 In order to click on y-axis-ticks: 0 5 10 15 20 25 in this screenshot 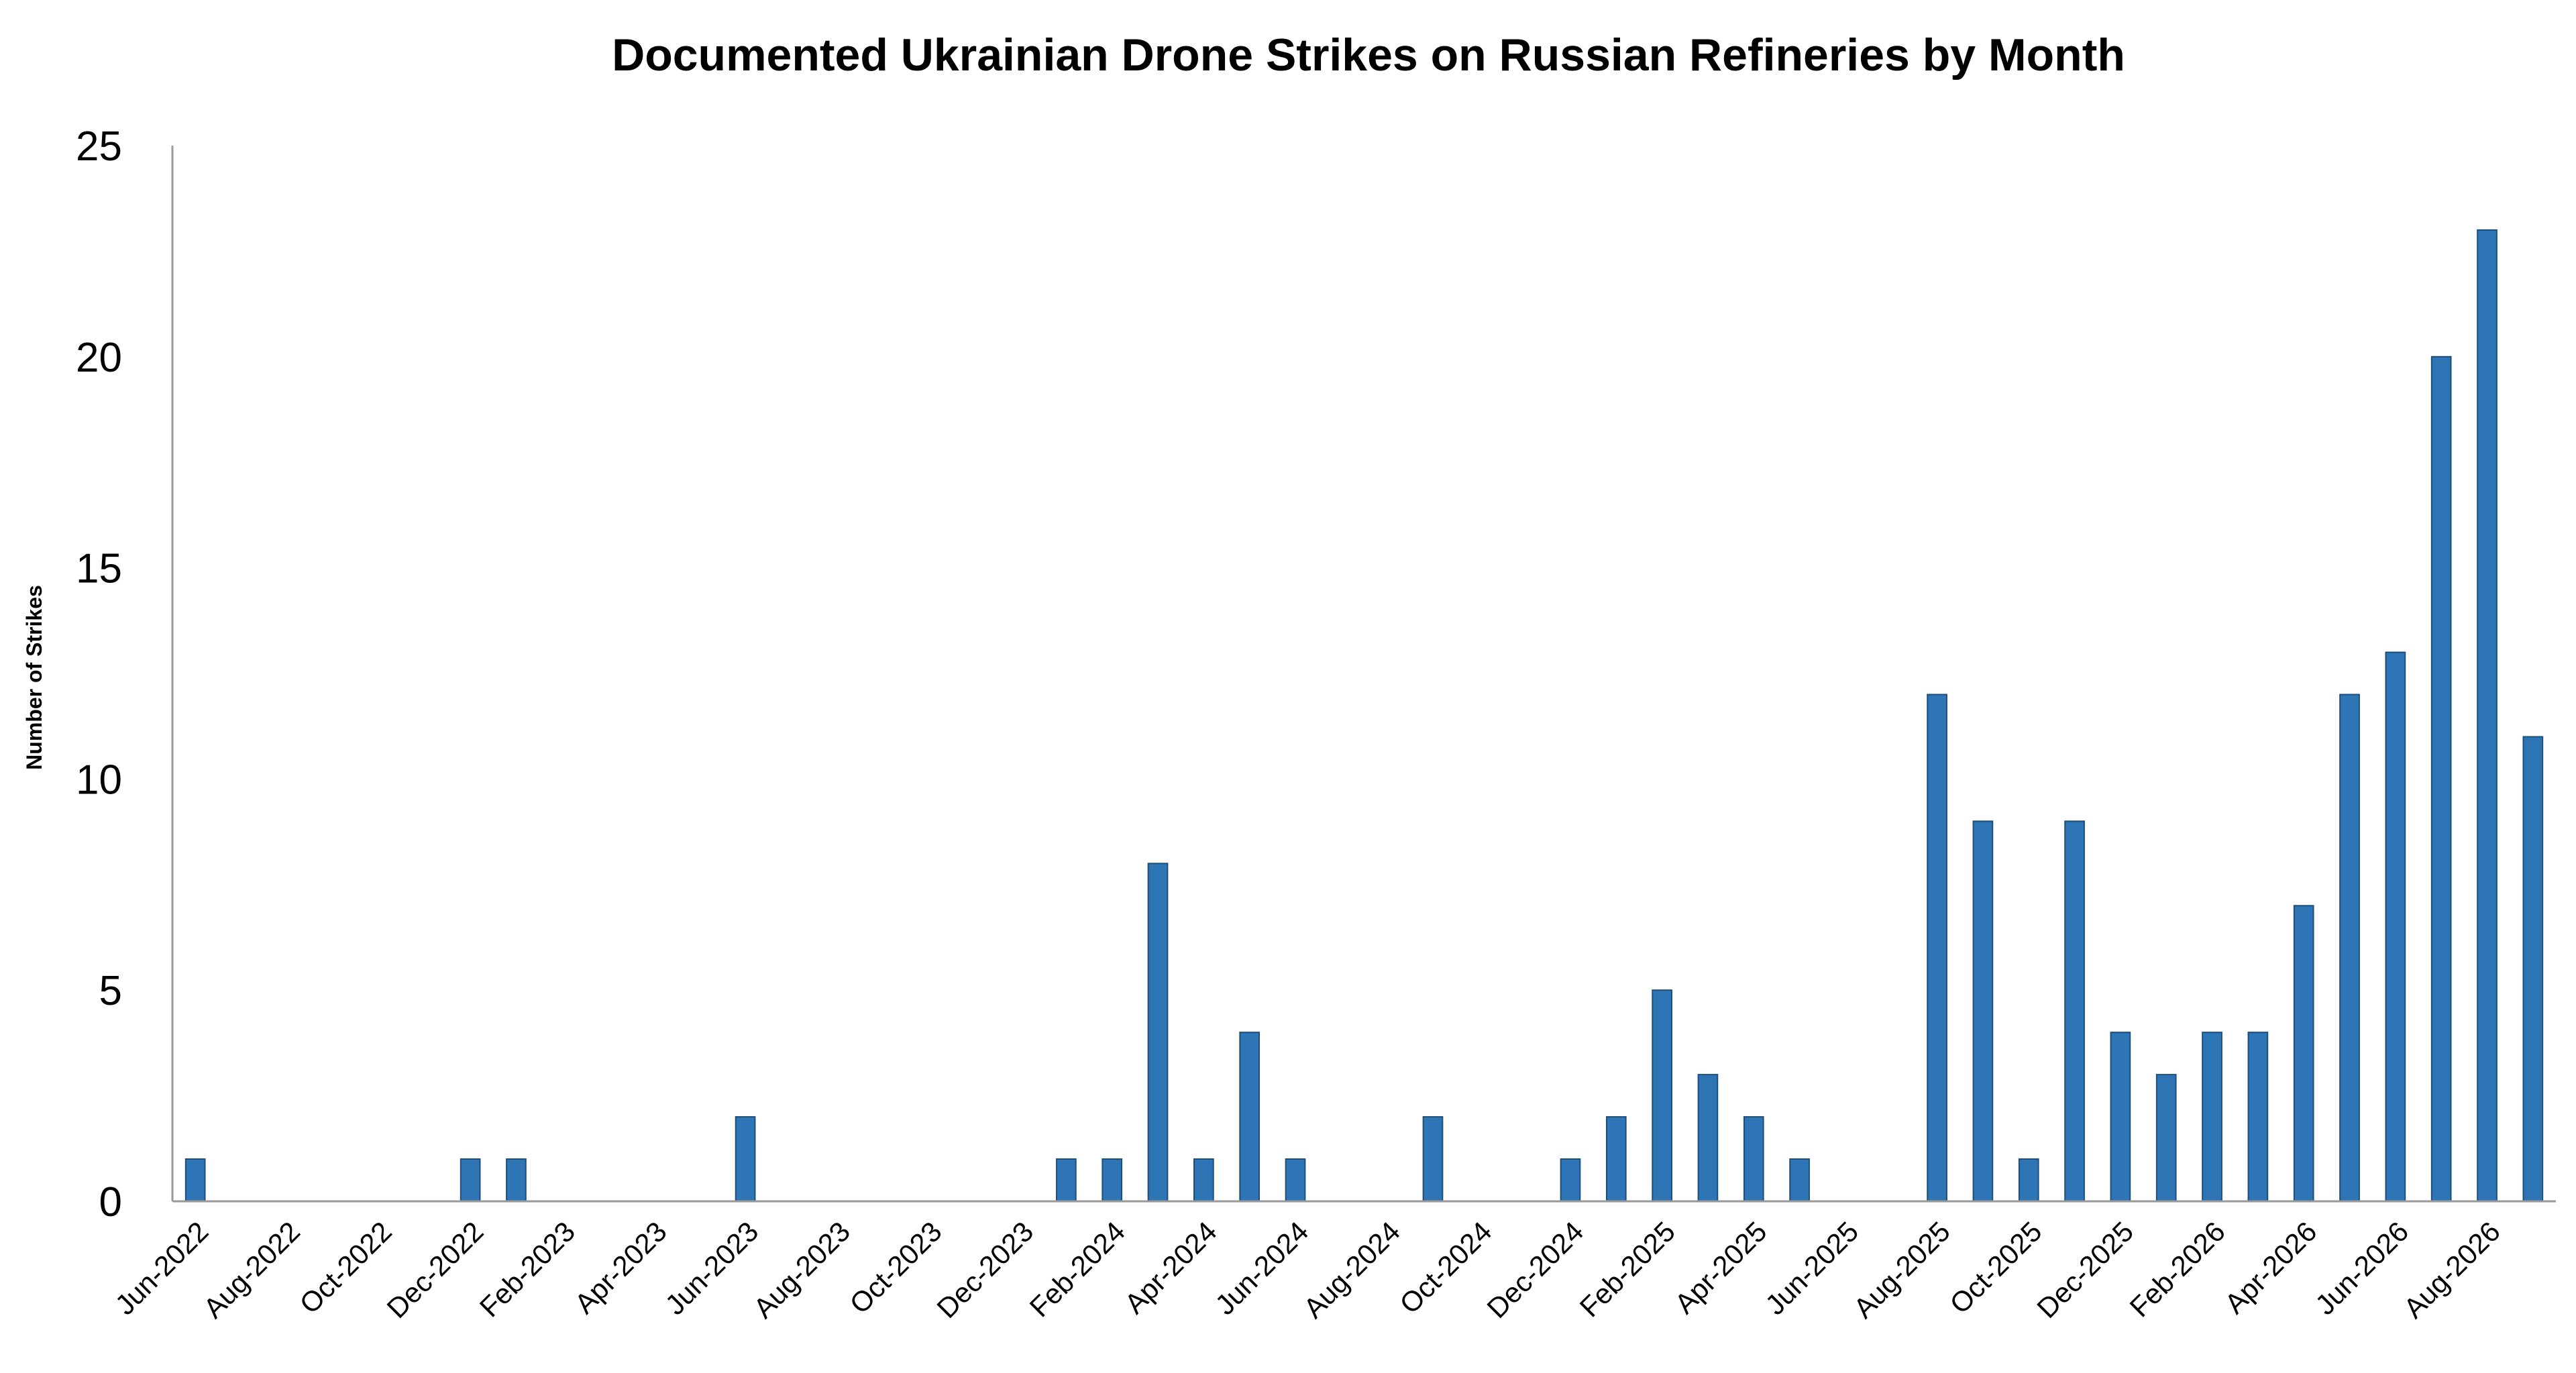, I will do `click(99, 674)`.